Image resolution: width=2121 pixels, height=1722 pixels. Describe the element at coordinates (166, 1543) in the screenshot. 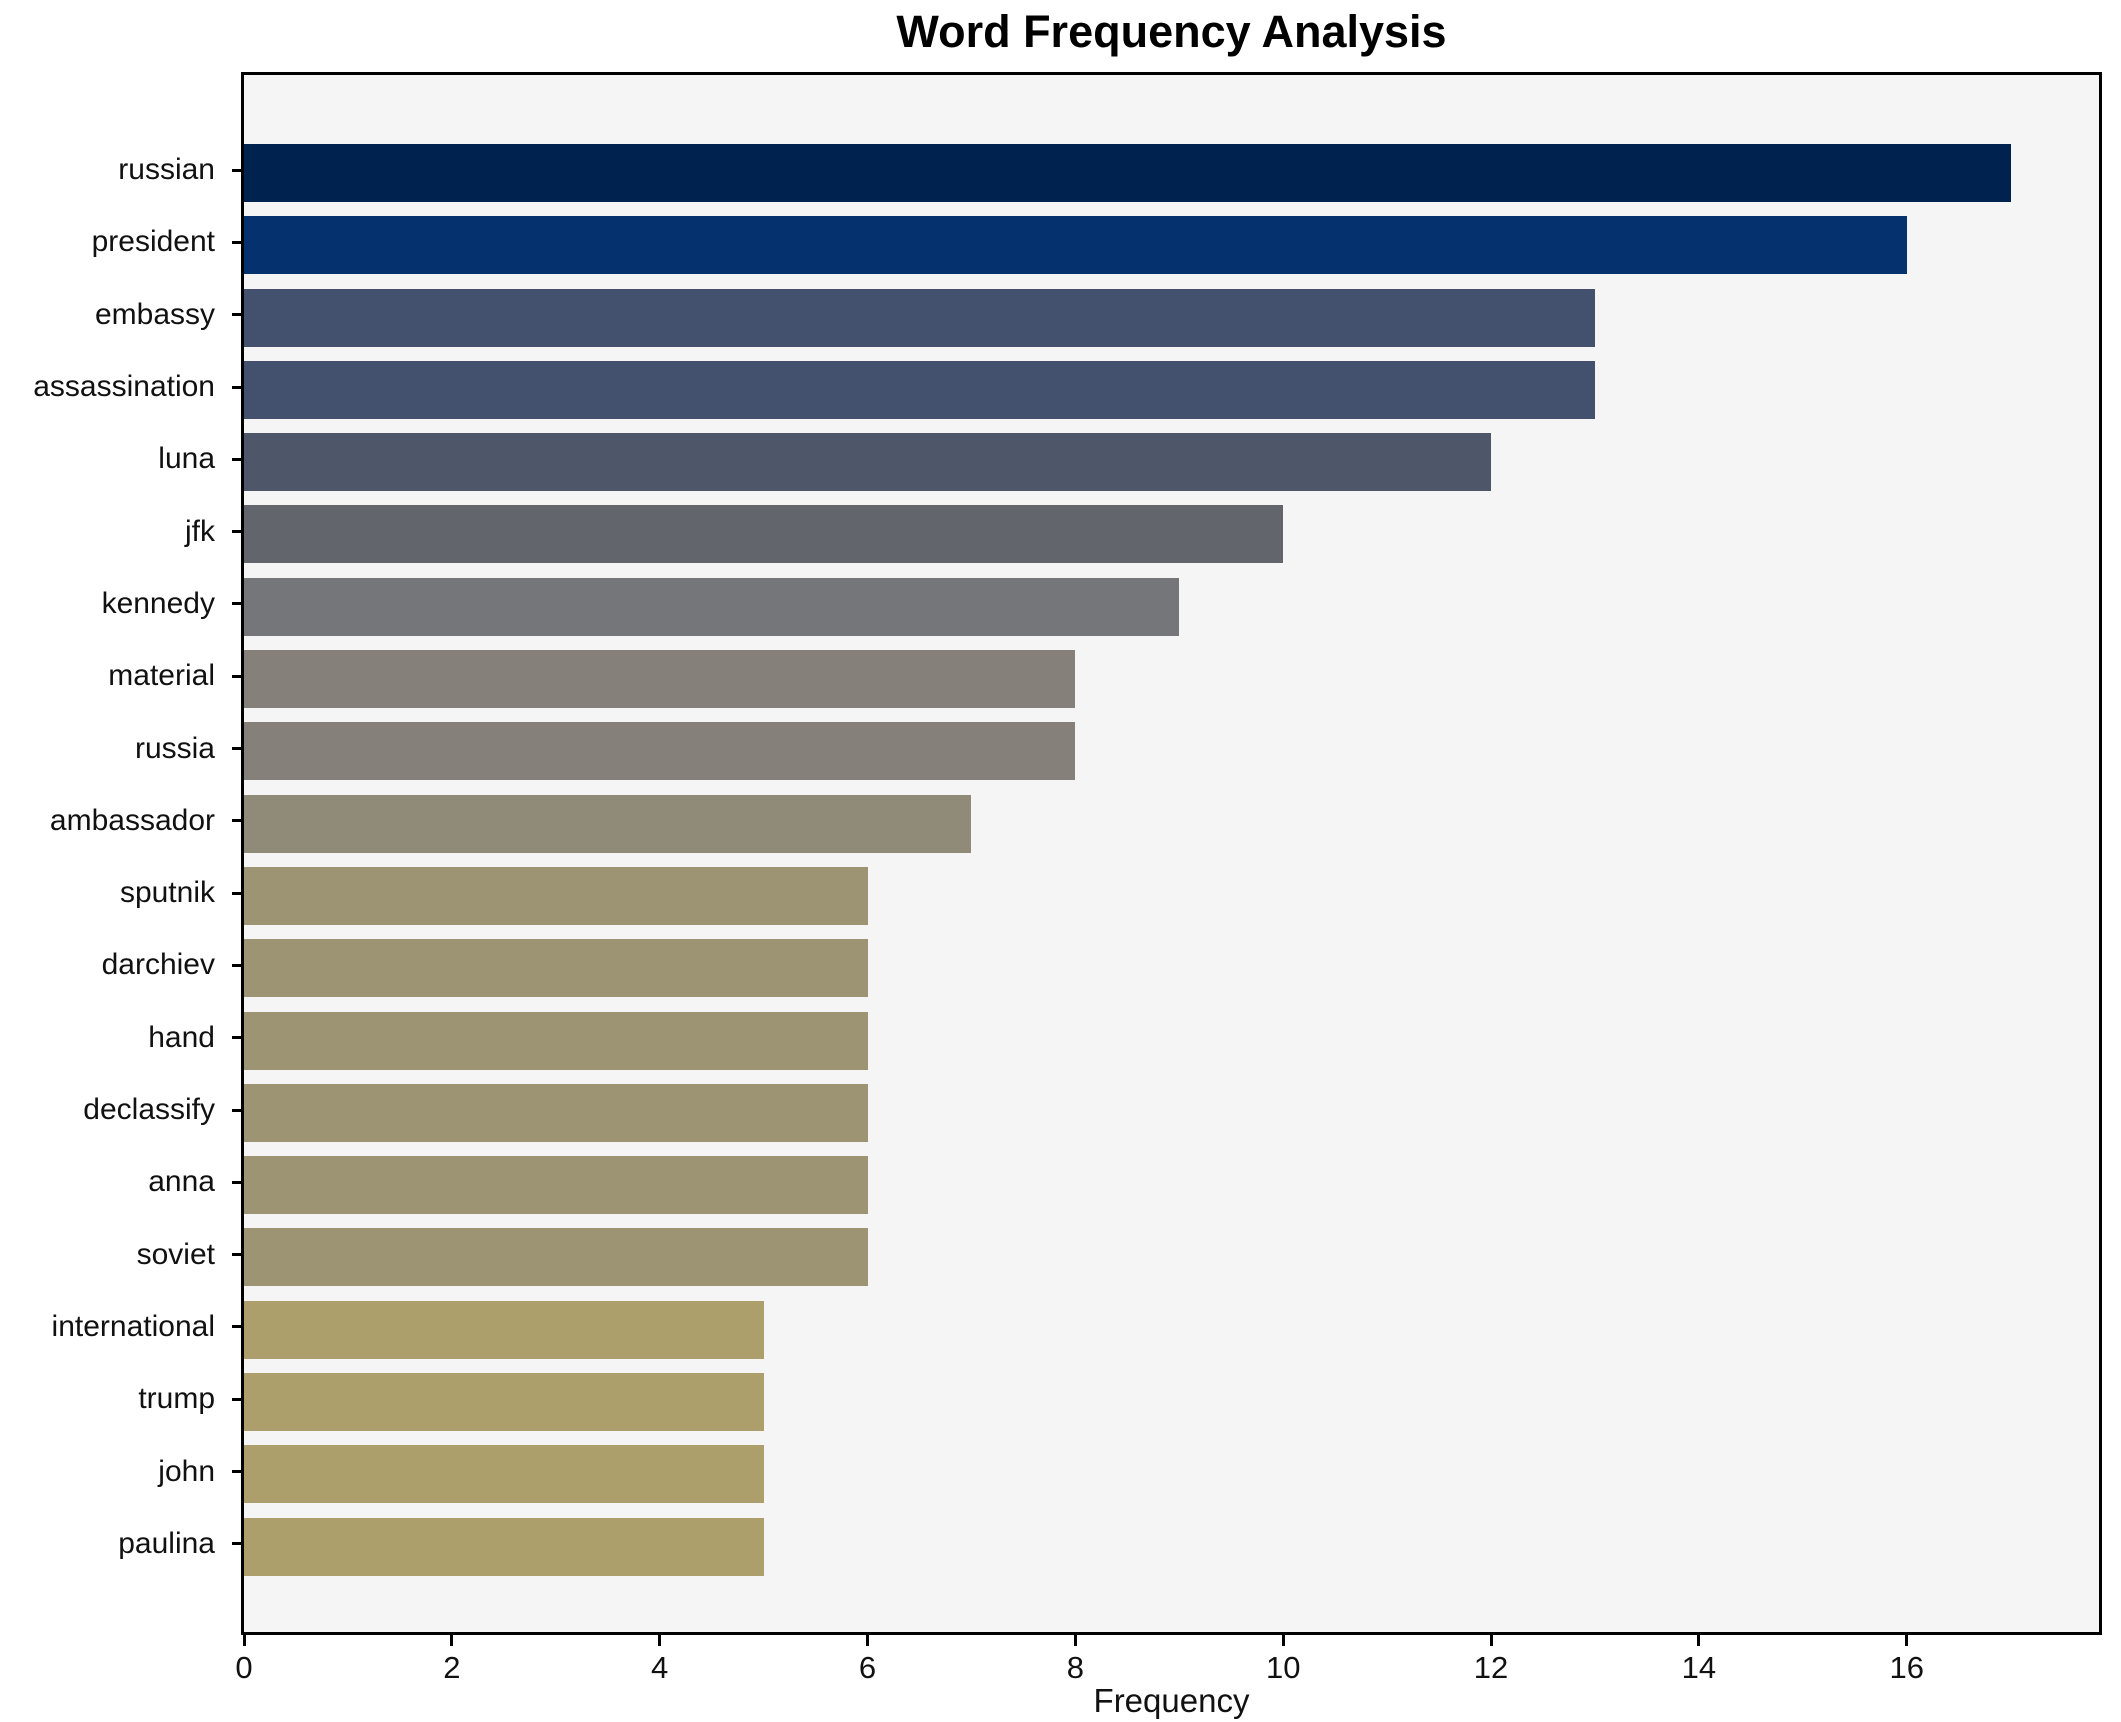

I see `y-tick-label-paulina: paulina` at that location.